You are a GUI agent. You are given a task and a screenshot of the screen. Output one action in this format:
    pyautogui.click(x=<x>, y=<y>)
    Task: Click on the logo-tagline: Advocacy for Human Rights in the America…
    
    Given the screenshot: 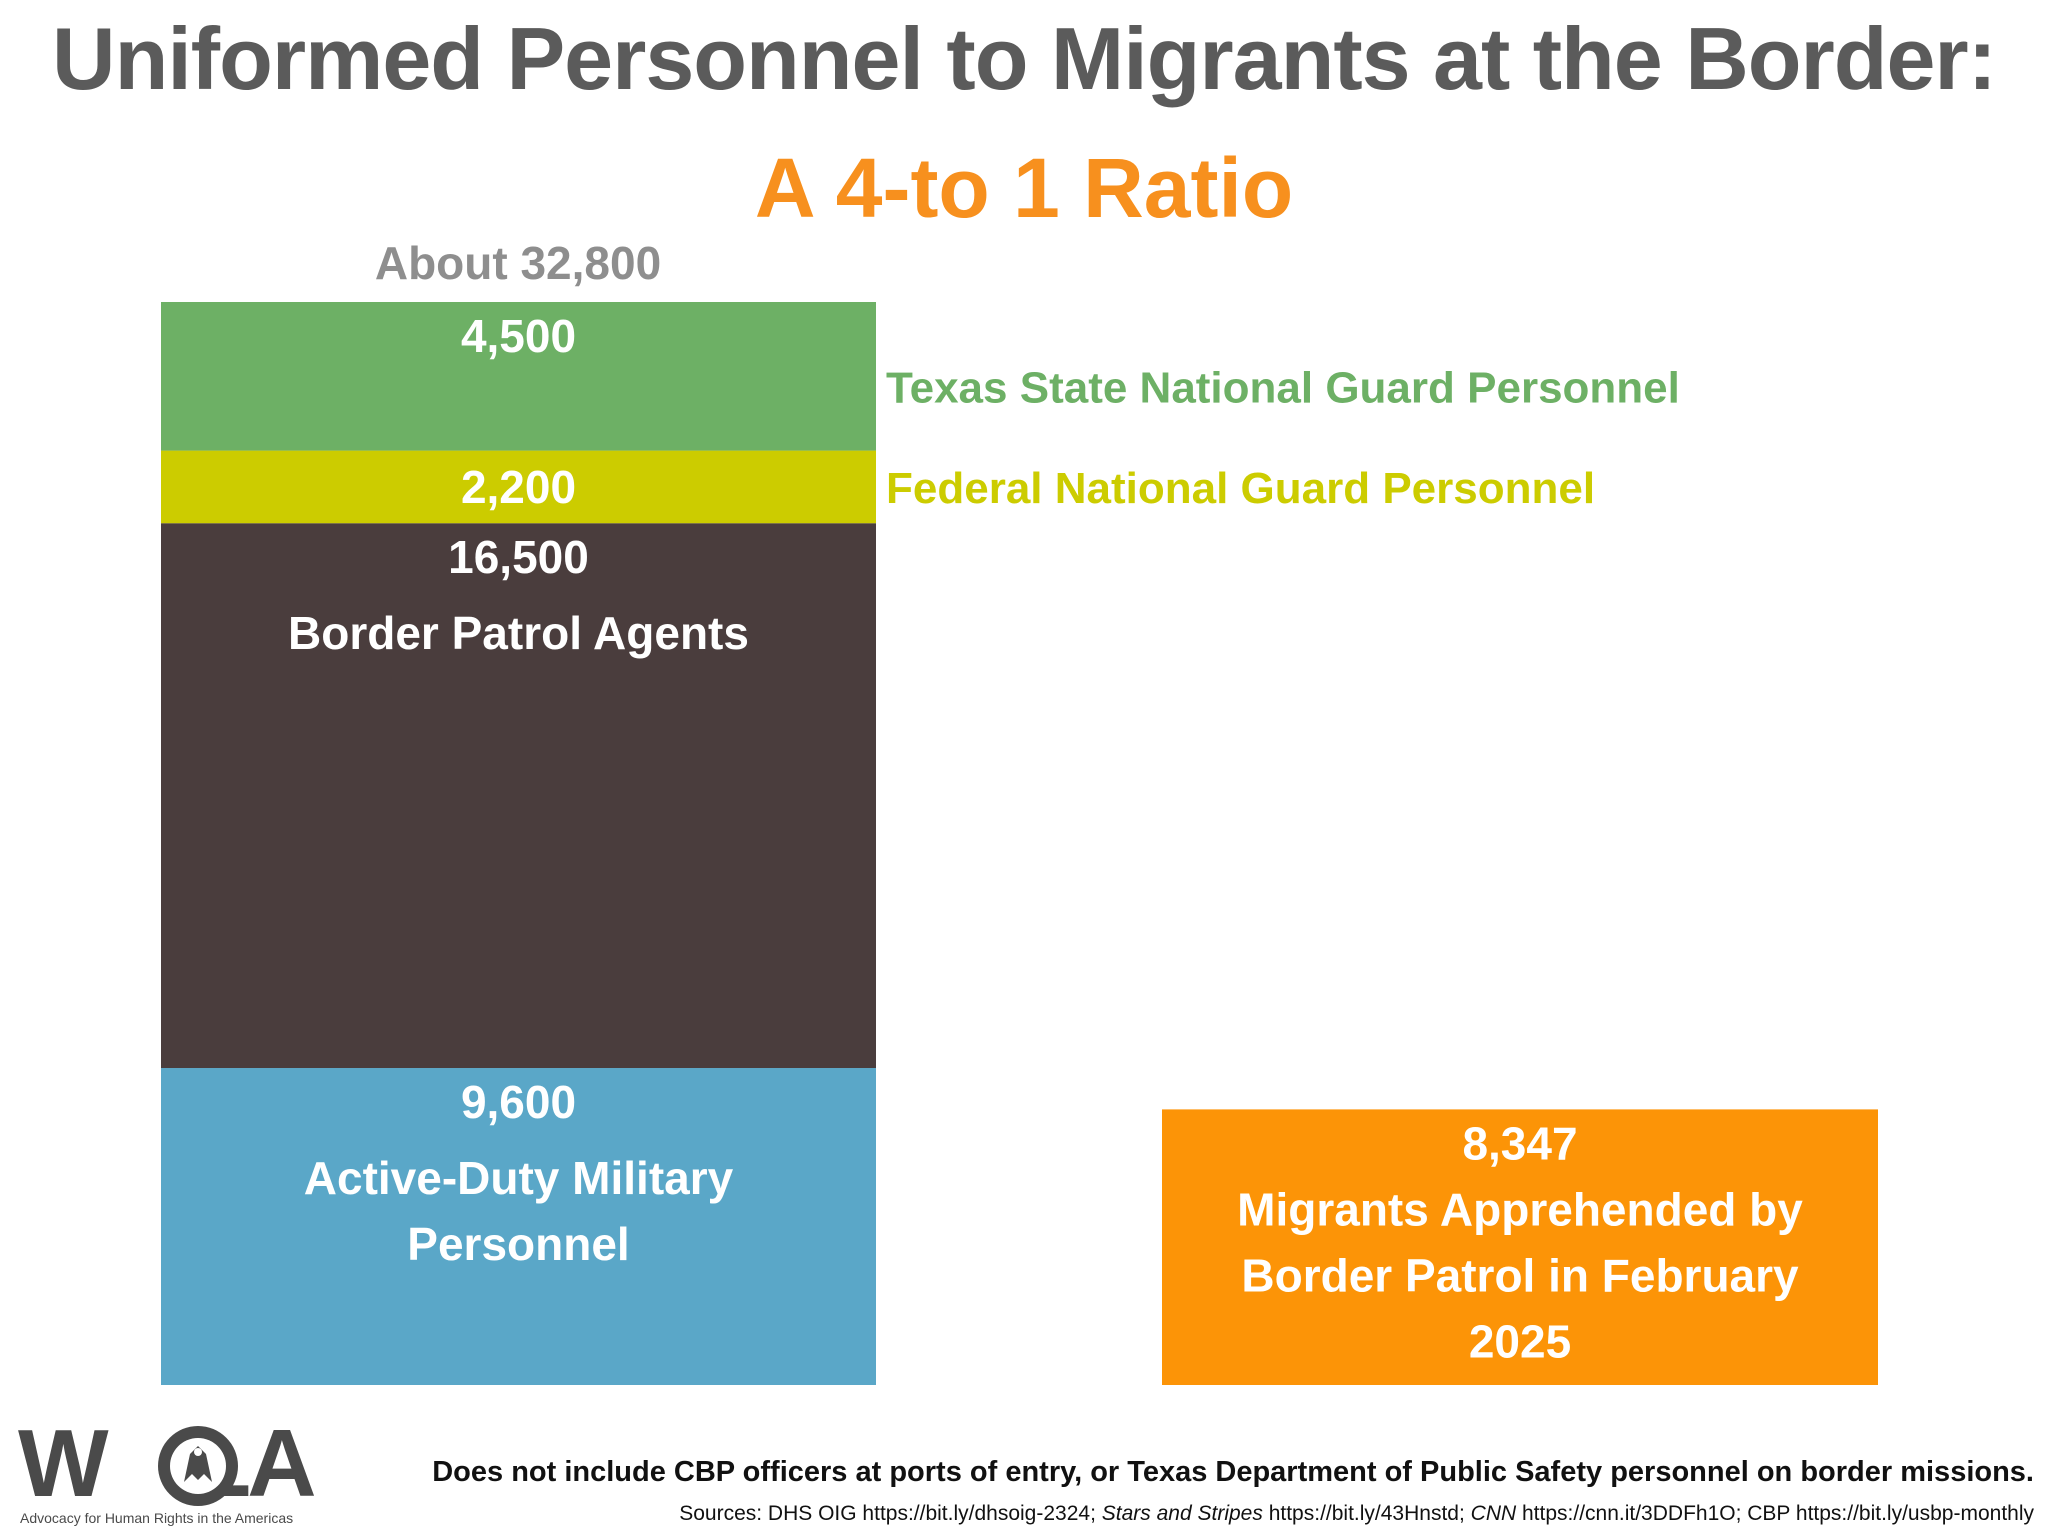 What is the action you would take?
    pyautogui.click(x=157, y=1518)
    